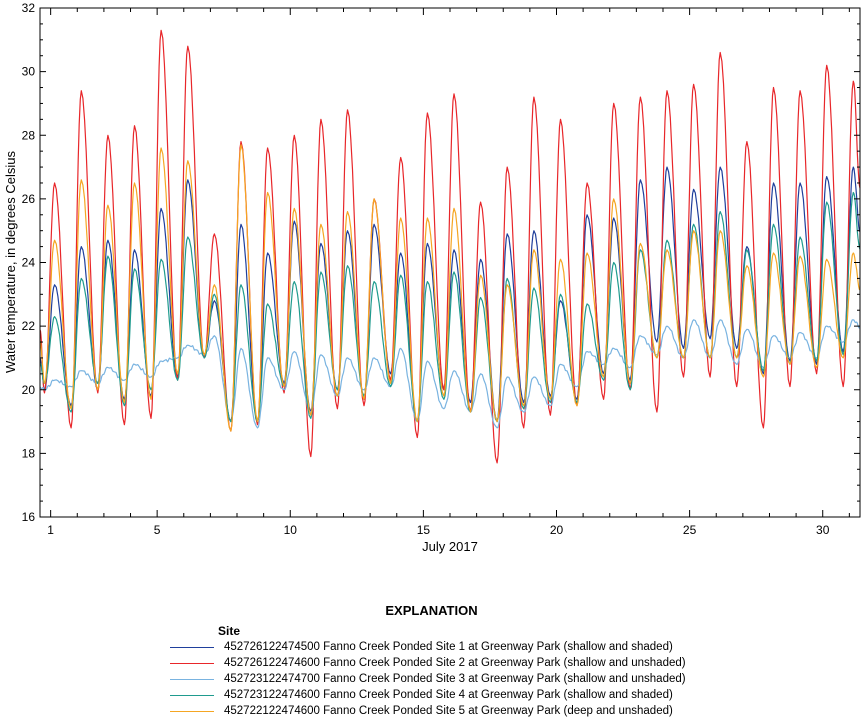 This screenshot has width=863, height=719. What do you see at coordinates (29, 326) in the screenshot?
I see `y-tick-label: 22` at bounding box center [29, 326].